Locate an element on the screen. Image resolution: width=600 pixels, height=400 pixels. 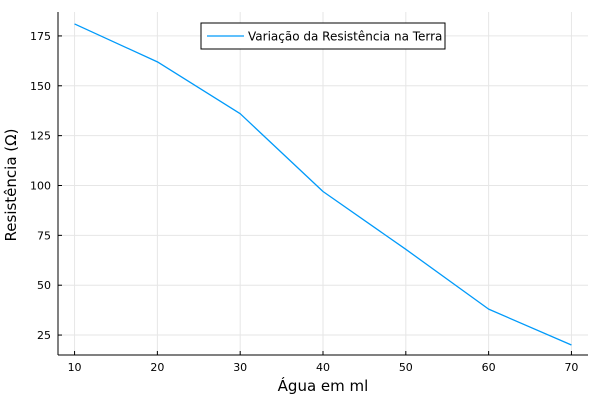
x-tick-label: 50 is located at coordinates (406, 367).